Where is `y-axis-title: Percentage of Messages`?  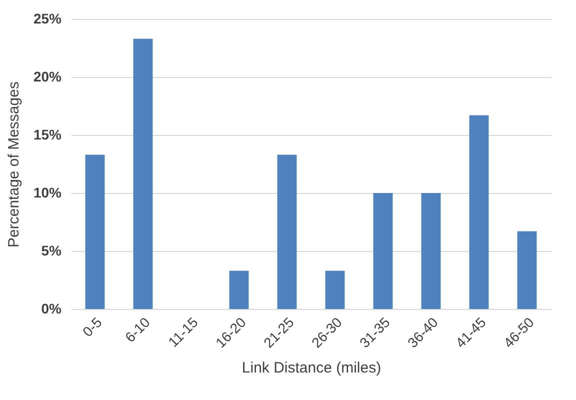 y-axis-title: Percentage of Messages is located at coordinates (13, 165).